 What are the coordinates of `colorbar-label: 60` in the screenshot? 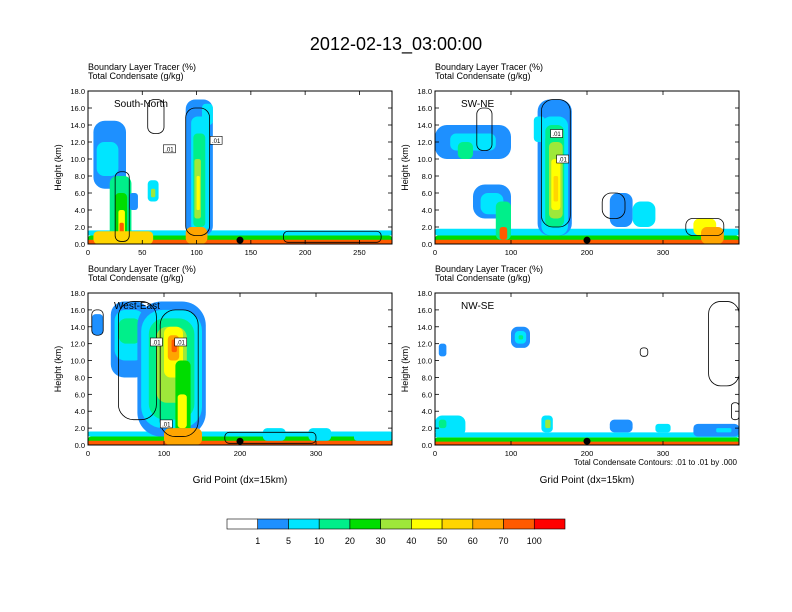 It's located at (473, 541).